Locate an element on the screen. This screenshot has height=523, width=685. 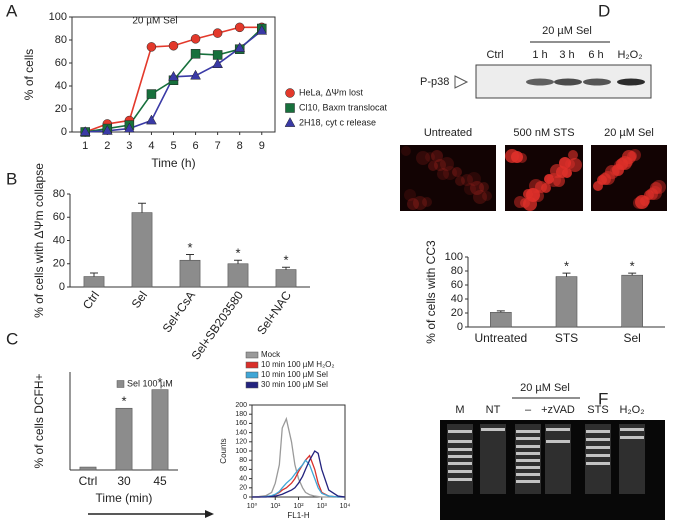
x-tick-label: 2 is located at coordinates (107, 146).